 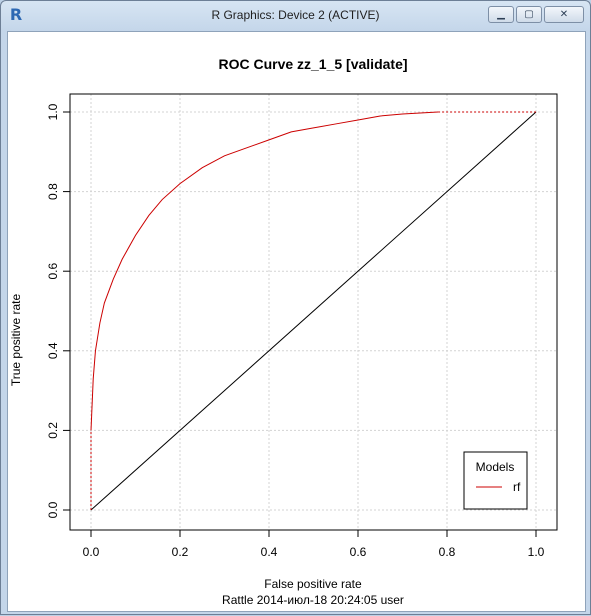 What do you see at coordinates (313, 584) in the screenshot?
I see `x-axis-label: False positive rate` at bounding box center [313, 584].